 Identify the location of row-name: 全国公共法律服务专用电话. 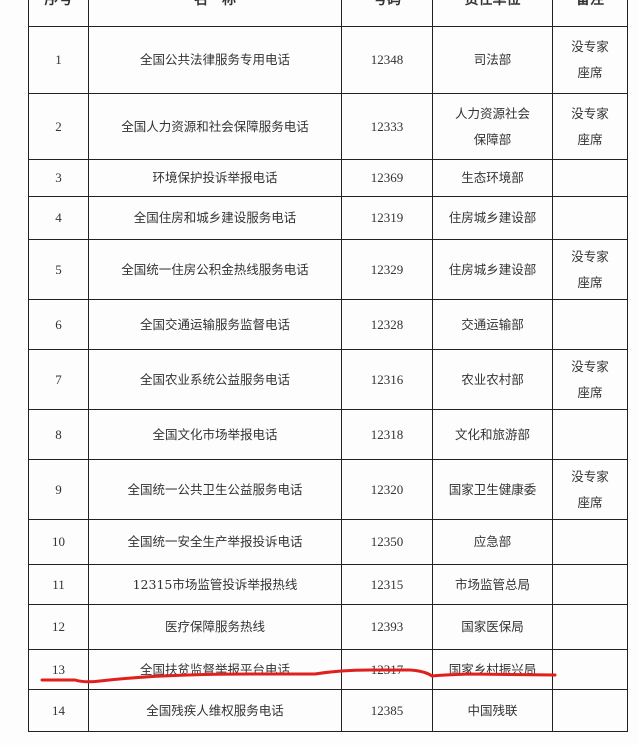
(215, 60).